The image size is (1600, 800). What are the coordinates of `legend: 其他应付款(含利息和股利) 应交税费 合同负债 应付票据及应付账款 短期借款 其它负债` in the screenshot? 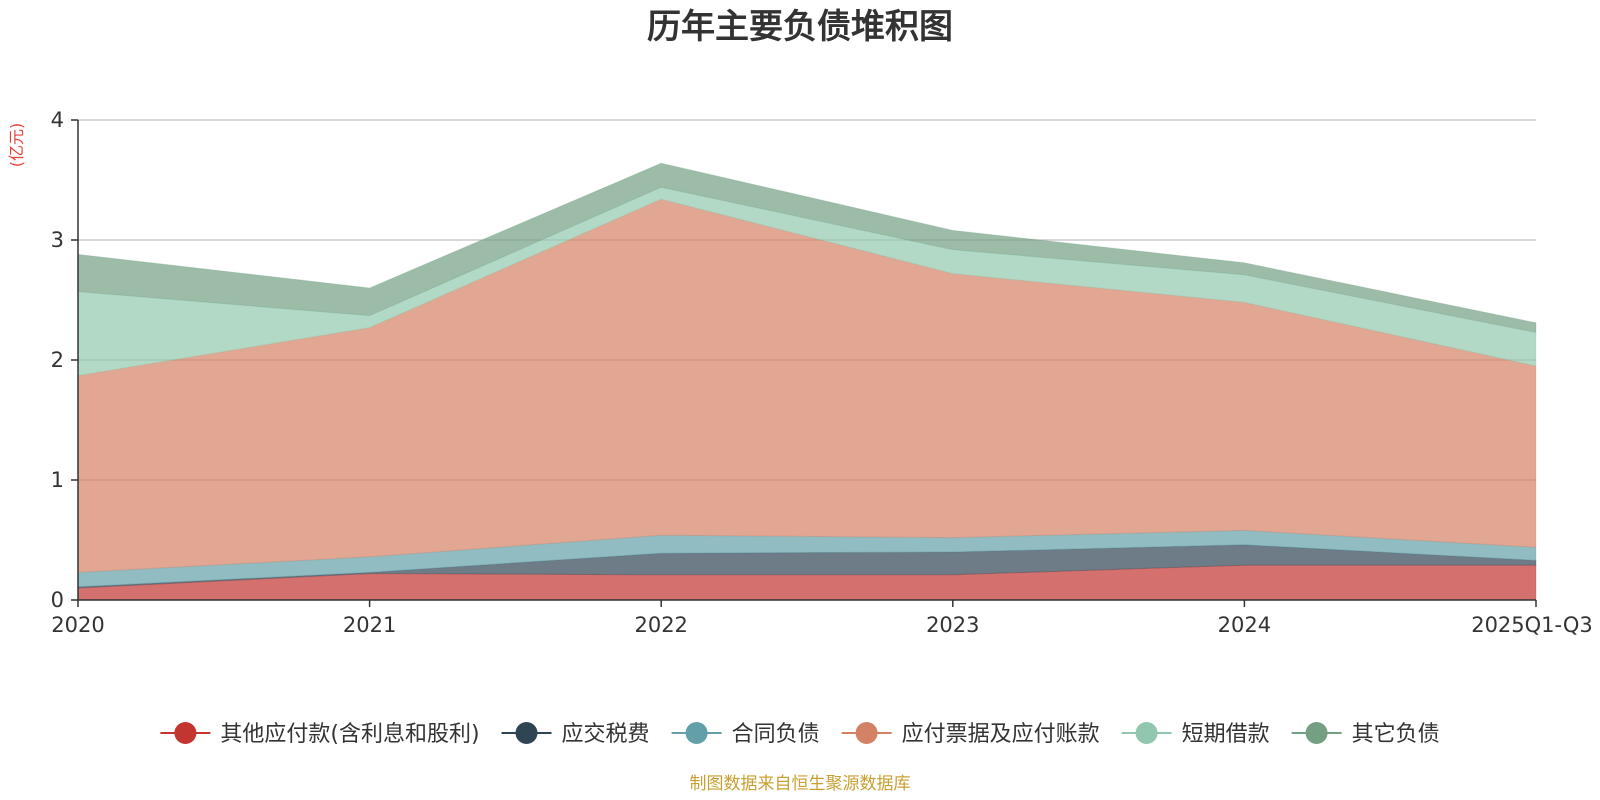 It's located at (800, 734).